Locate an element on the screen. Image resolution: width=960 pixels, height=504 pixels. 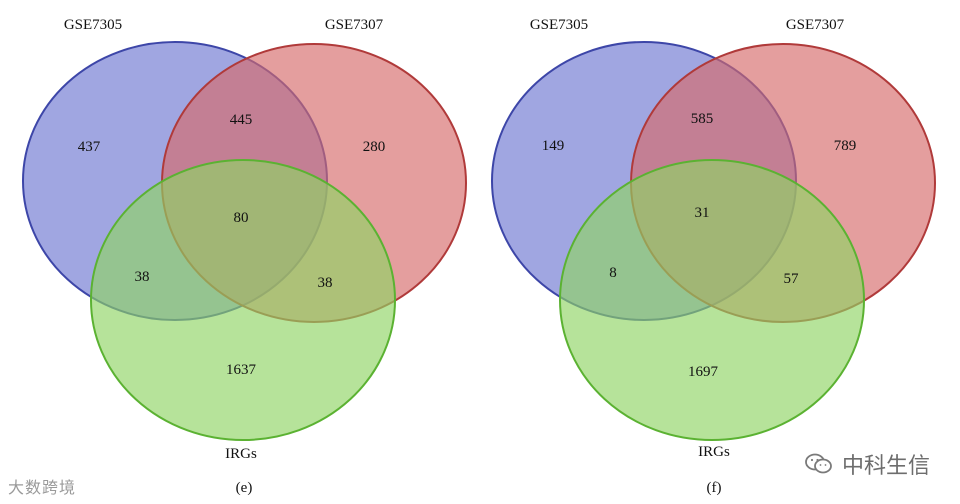
region-abc: 80 is located at coordinates (241, 218).